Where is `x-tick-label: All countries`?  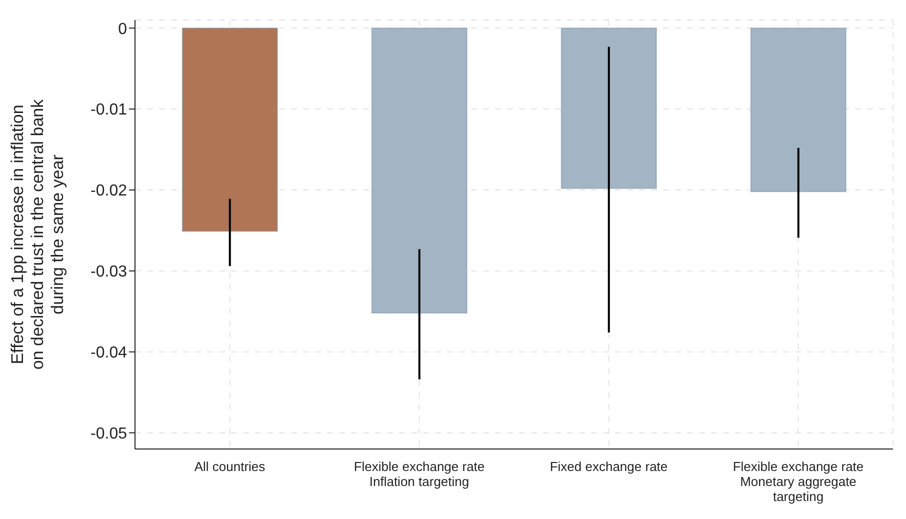 x-tick-label: All countries is located at coordinates (230, 466).